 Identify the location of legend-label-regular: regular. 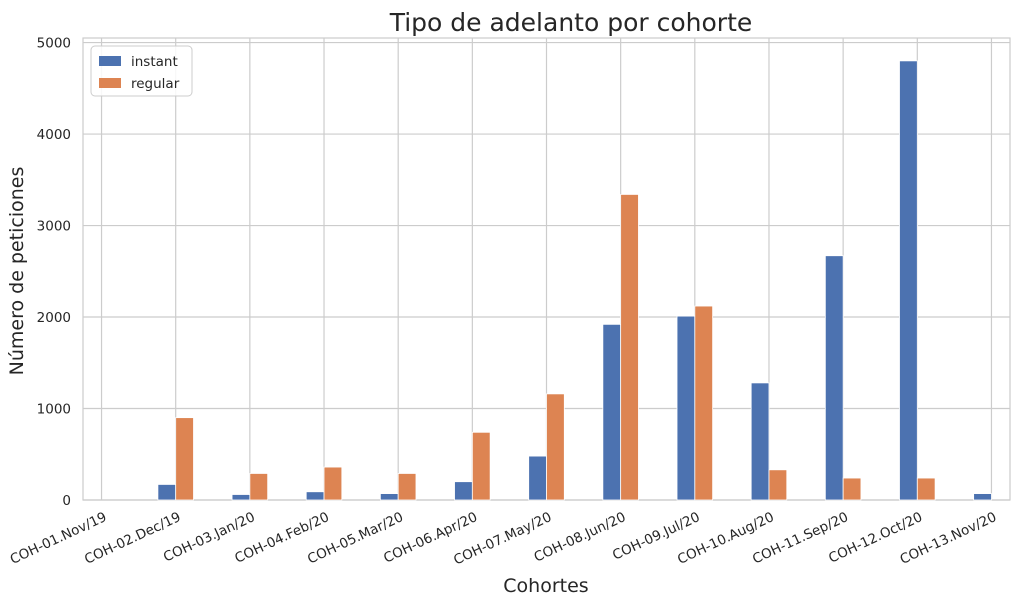
(155, 84).